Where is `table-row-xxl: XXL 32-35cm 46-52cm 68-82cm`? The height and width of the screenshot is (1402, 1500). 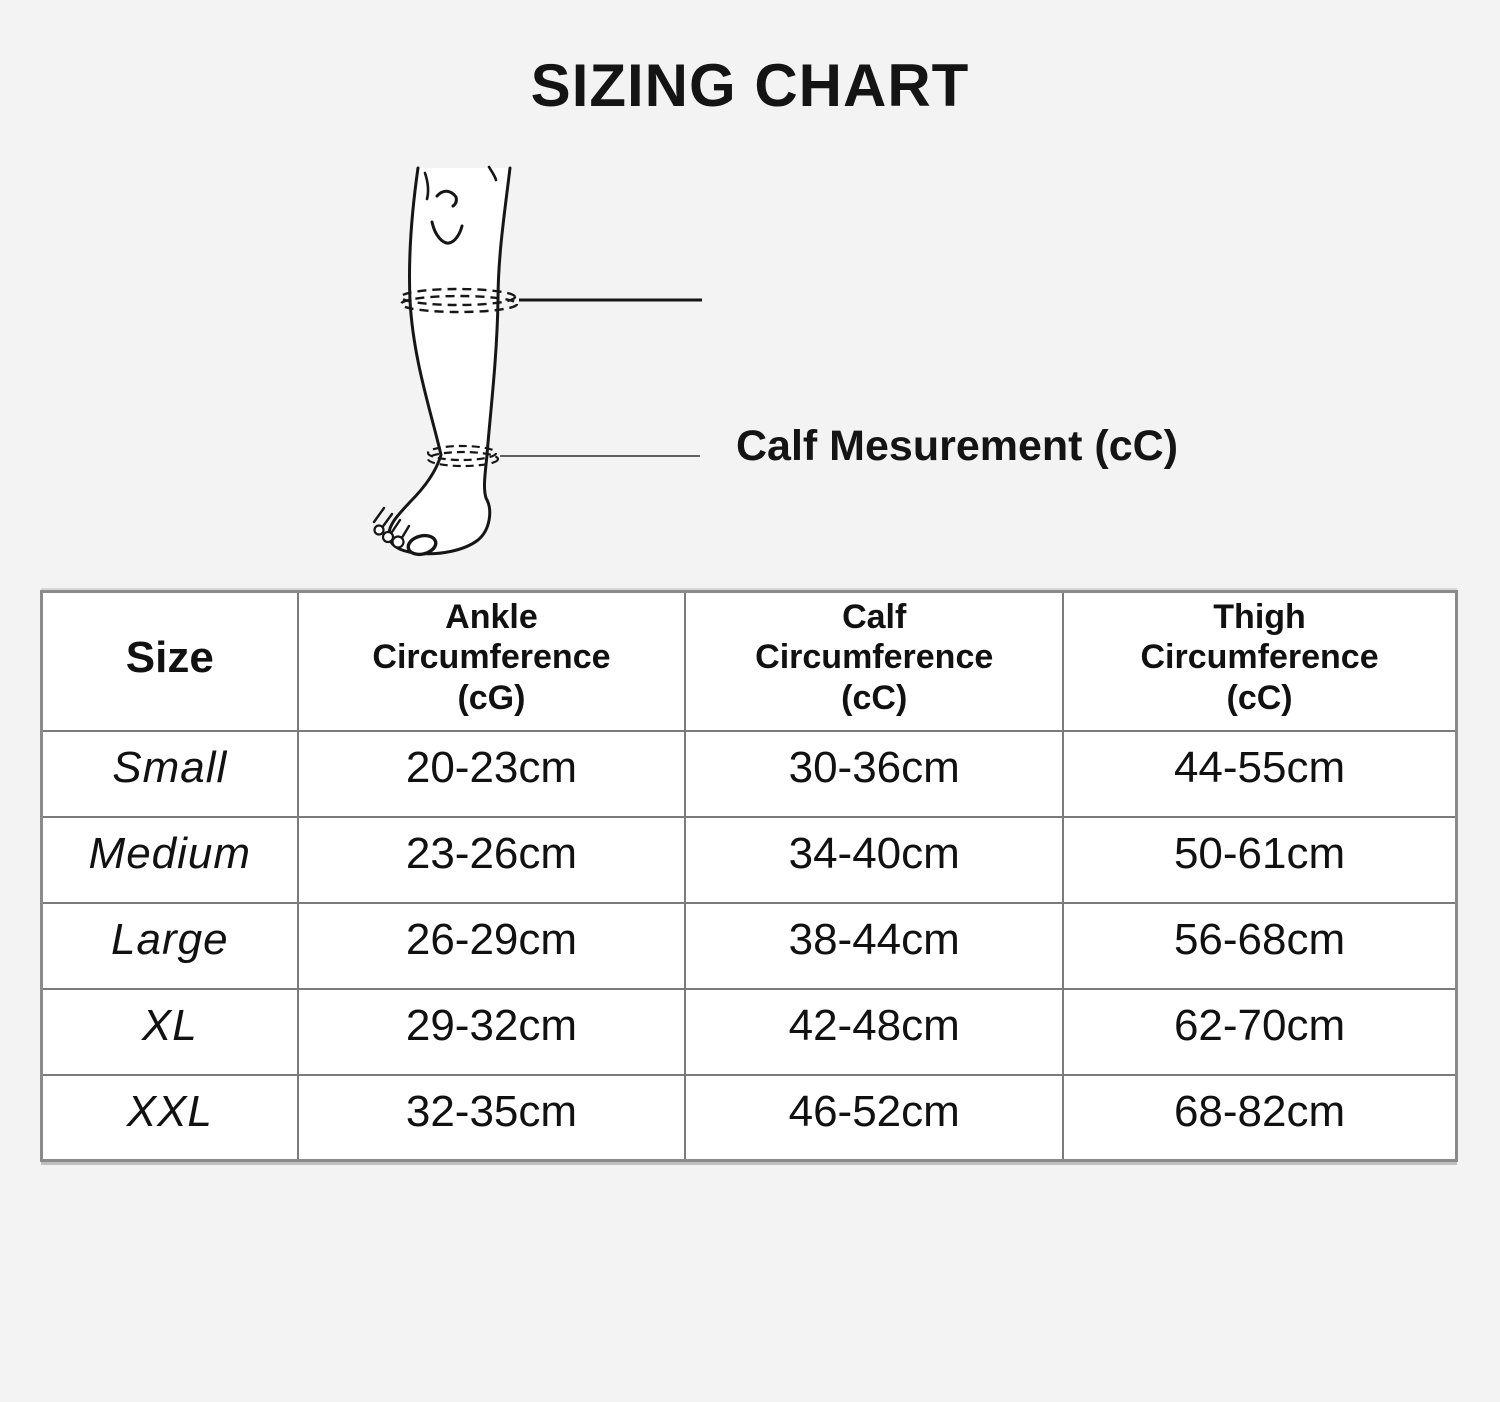 table-row-xxl: XXL 32-35cm 46-52cm 68-82cm is located at coordinates (749, 1117).